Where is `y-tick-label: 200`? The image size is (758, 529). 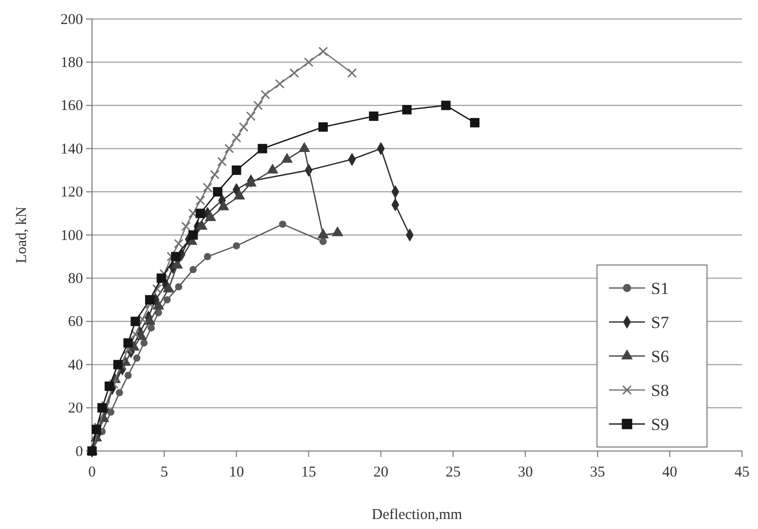 y-tick-label: 200 is located at coordinates (71, 20).